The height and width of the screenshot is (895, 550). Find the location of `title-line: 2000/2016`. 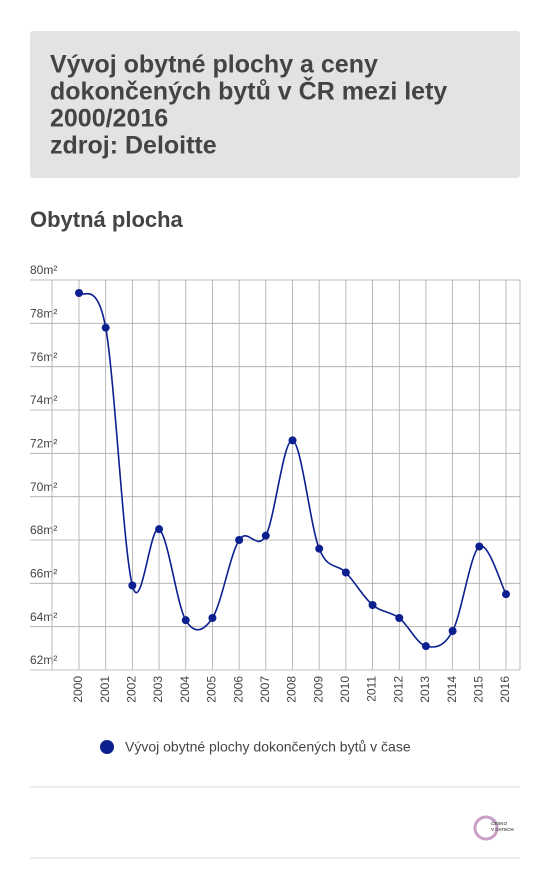

title-line: 2000/2016 is located at coordinates (109, 119).